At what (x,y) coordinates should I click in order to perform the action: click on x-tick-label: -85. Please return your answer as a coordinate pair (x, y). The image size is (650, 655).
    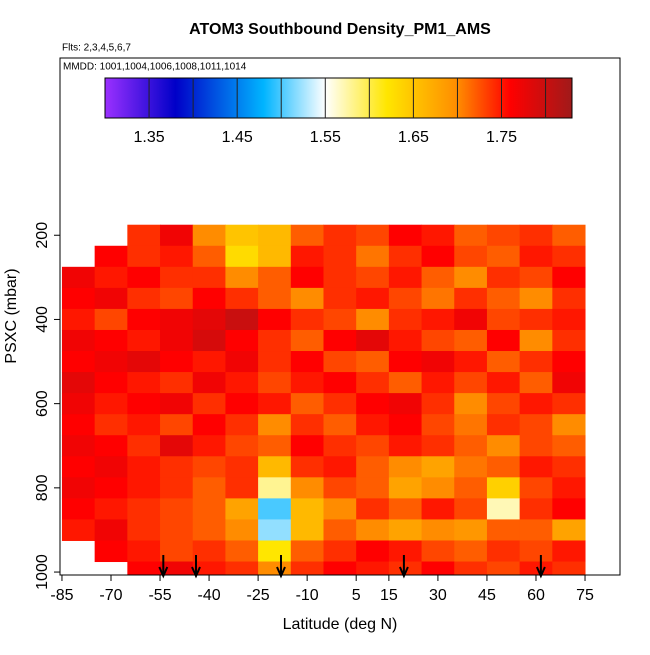
    Looking at the image, I should click on (61, 595).